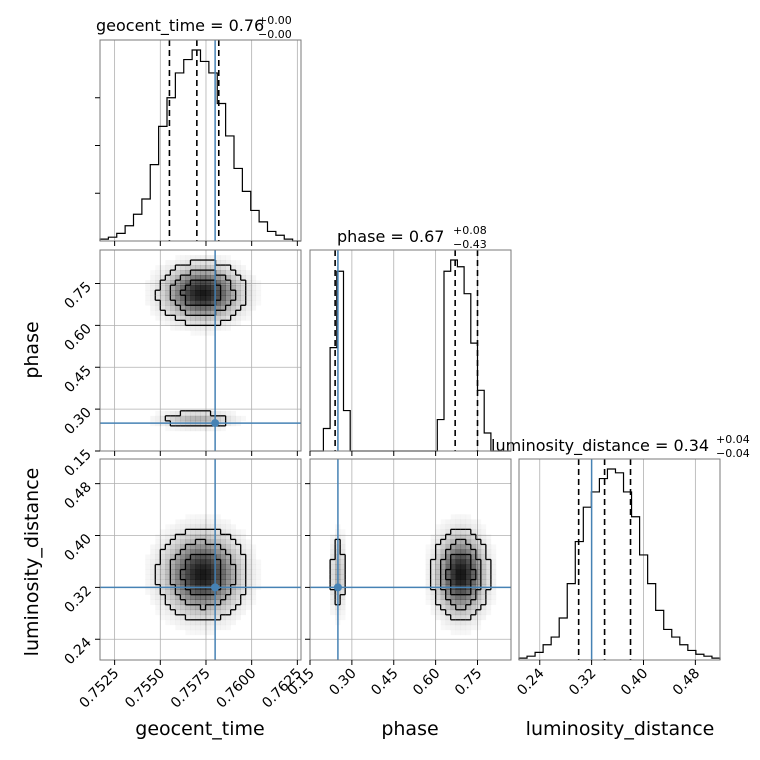  Describe the element at coordinates (215, 423) in the screenshot. I see `truth-point` at that location.